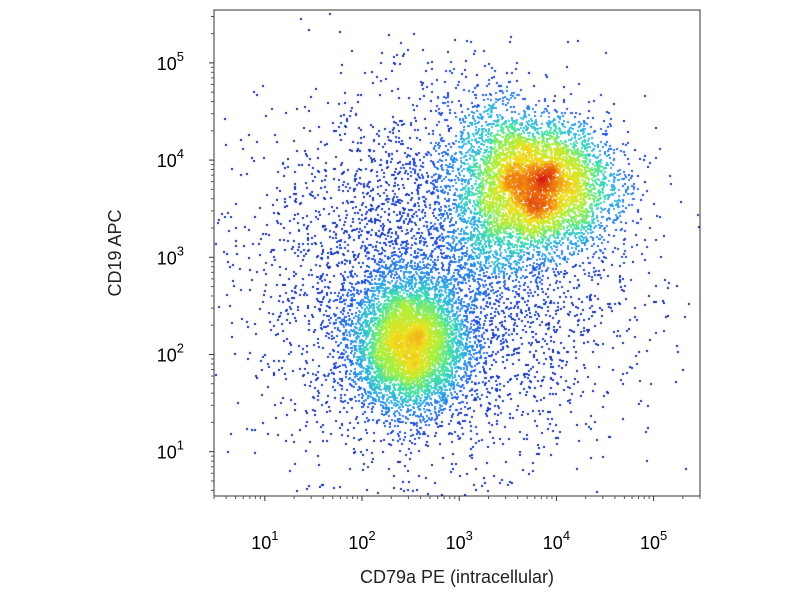 The height and width of the screenshot is (600, 800). I want to click on x-tick-label: 10⁵, so click(653, 540).